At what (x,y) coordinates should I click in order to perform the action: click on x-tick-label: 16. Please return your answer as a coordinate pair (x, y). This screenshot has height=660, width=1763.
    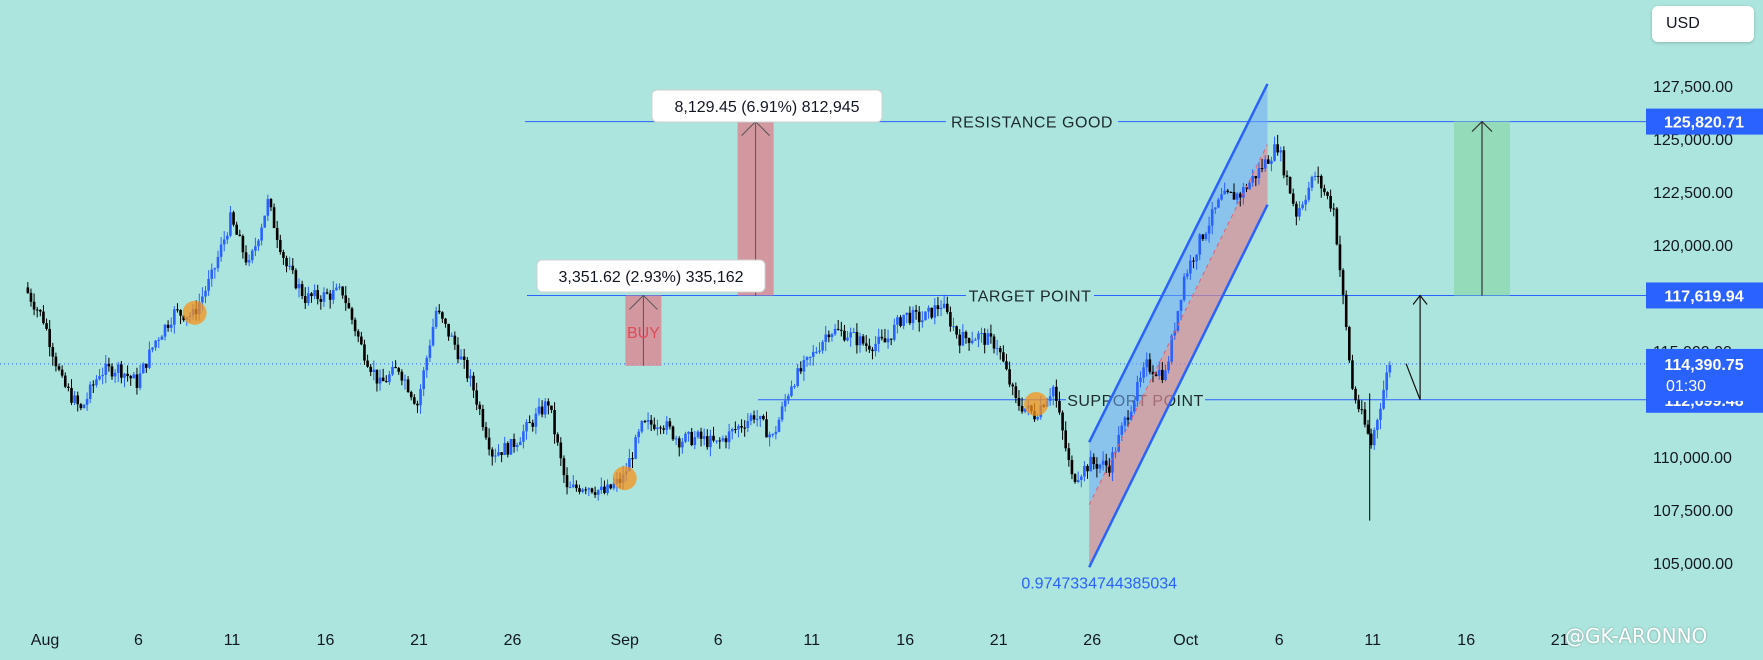
    Looking at the image, I should click on (326, 640).